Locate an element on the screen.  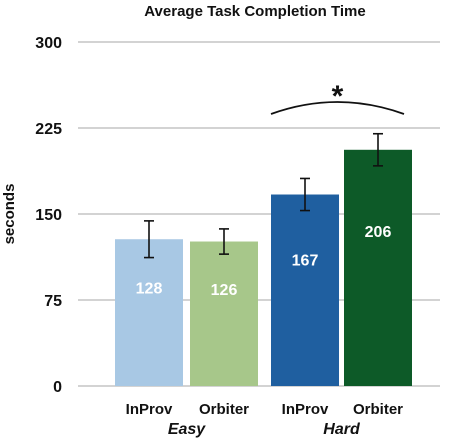
significance-annotation: * is located at coordinates (337, 97).